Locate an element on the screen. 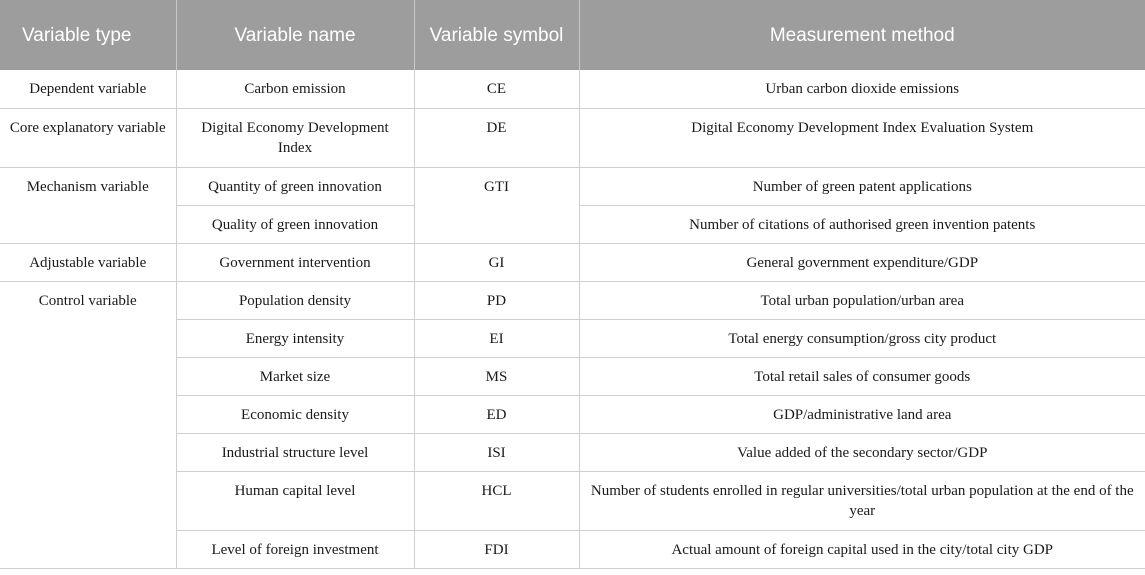 This screenshot has height=575, width=1145. cell-measurement-method: Value added of the secondary sector/GDP is located at coordinates (861, 452).